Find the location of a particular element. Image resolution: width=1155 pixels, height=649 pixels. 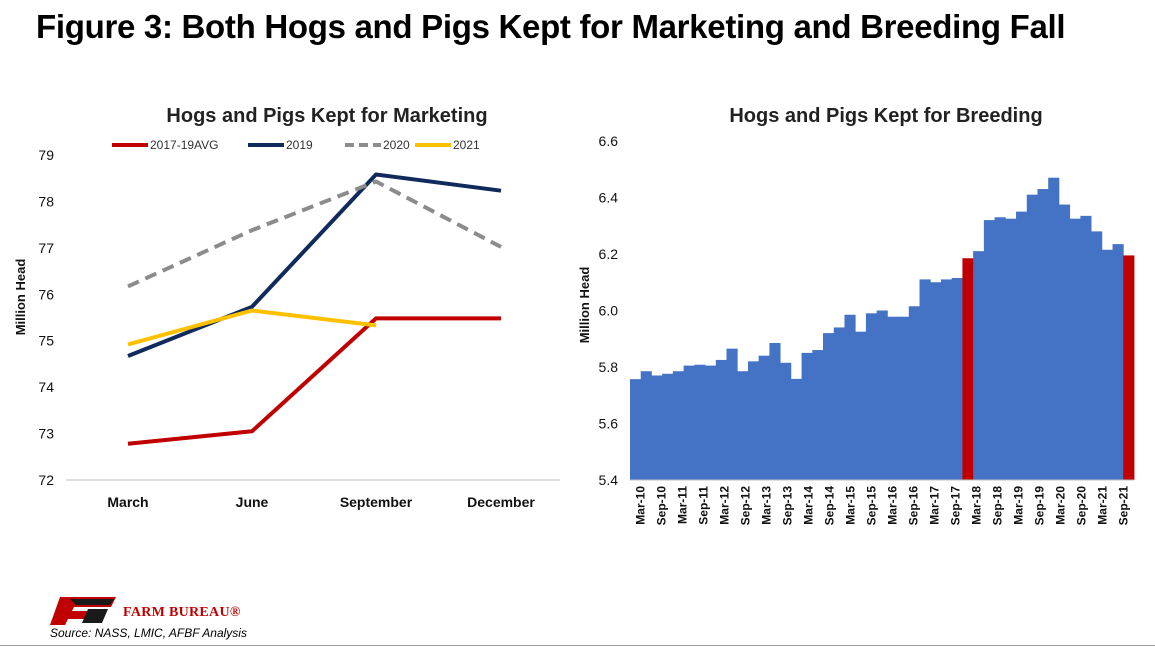

breeding-x-tick-label: Mar-19 is located at coordinates (1019, 505).